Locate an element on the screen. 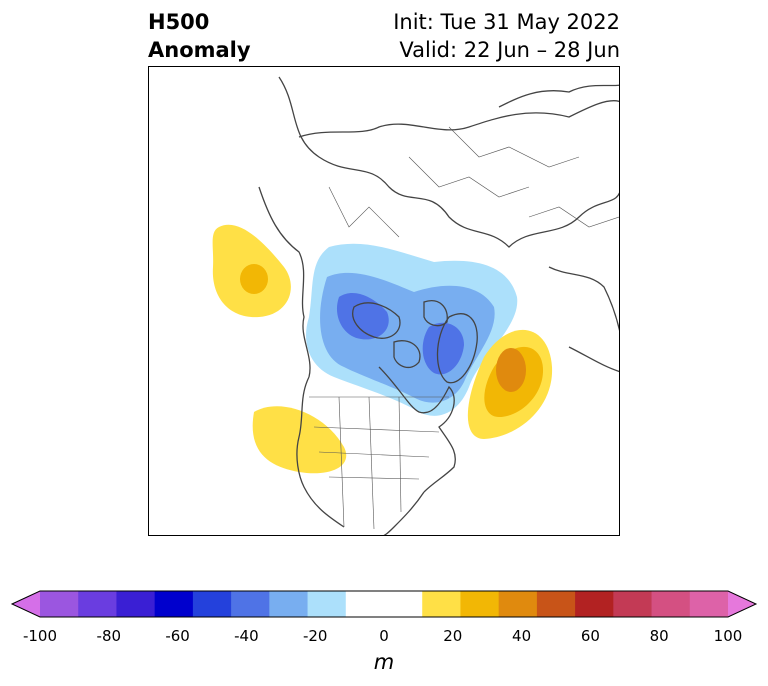  title-field: Anomaly is located at coordinates (199, 50).